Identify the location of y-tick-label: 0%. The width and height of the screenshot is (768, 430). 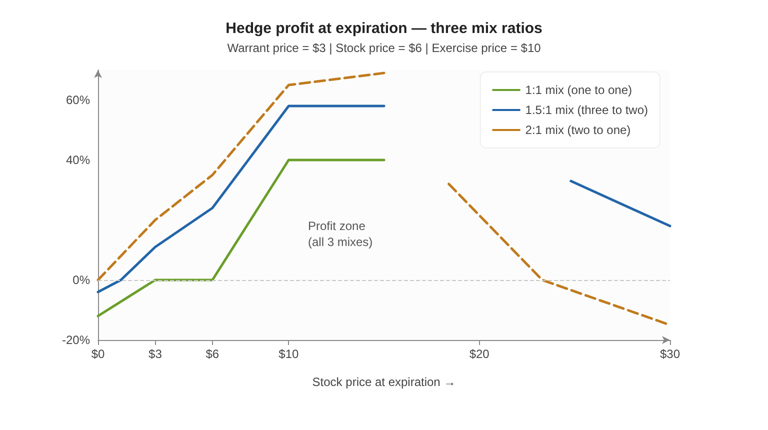
(81, 280).